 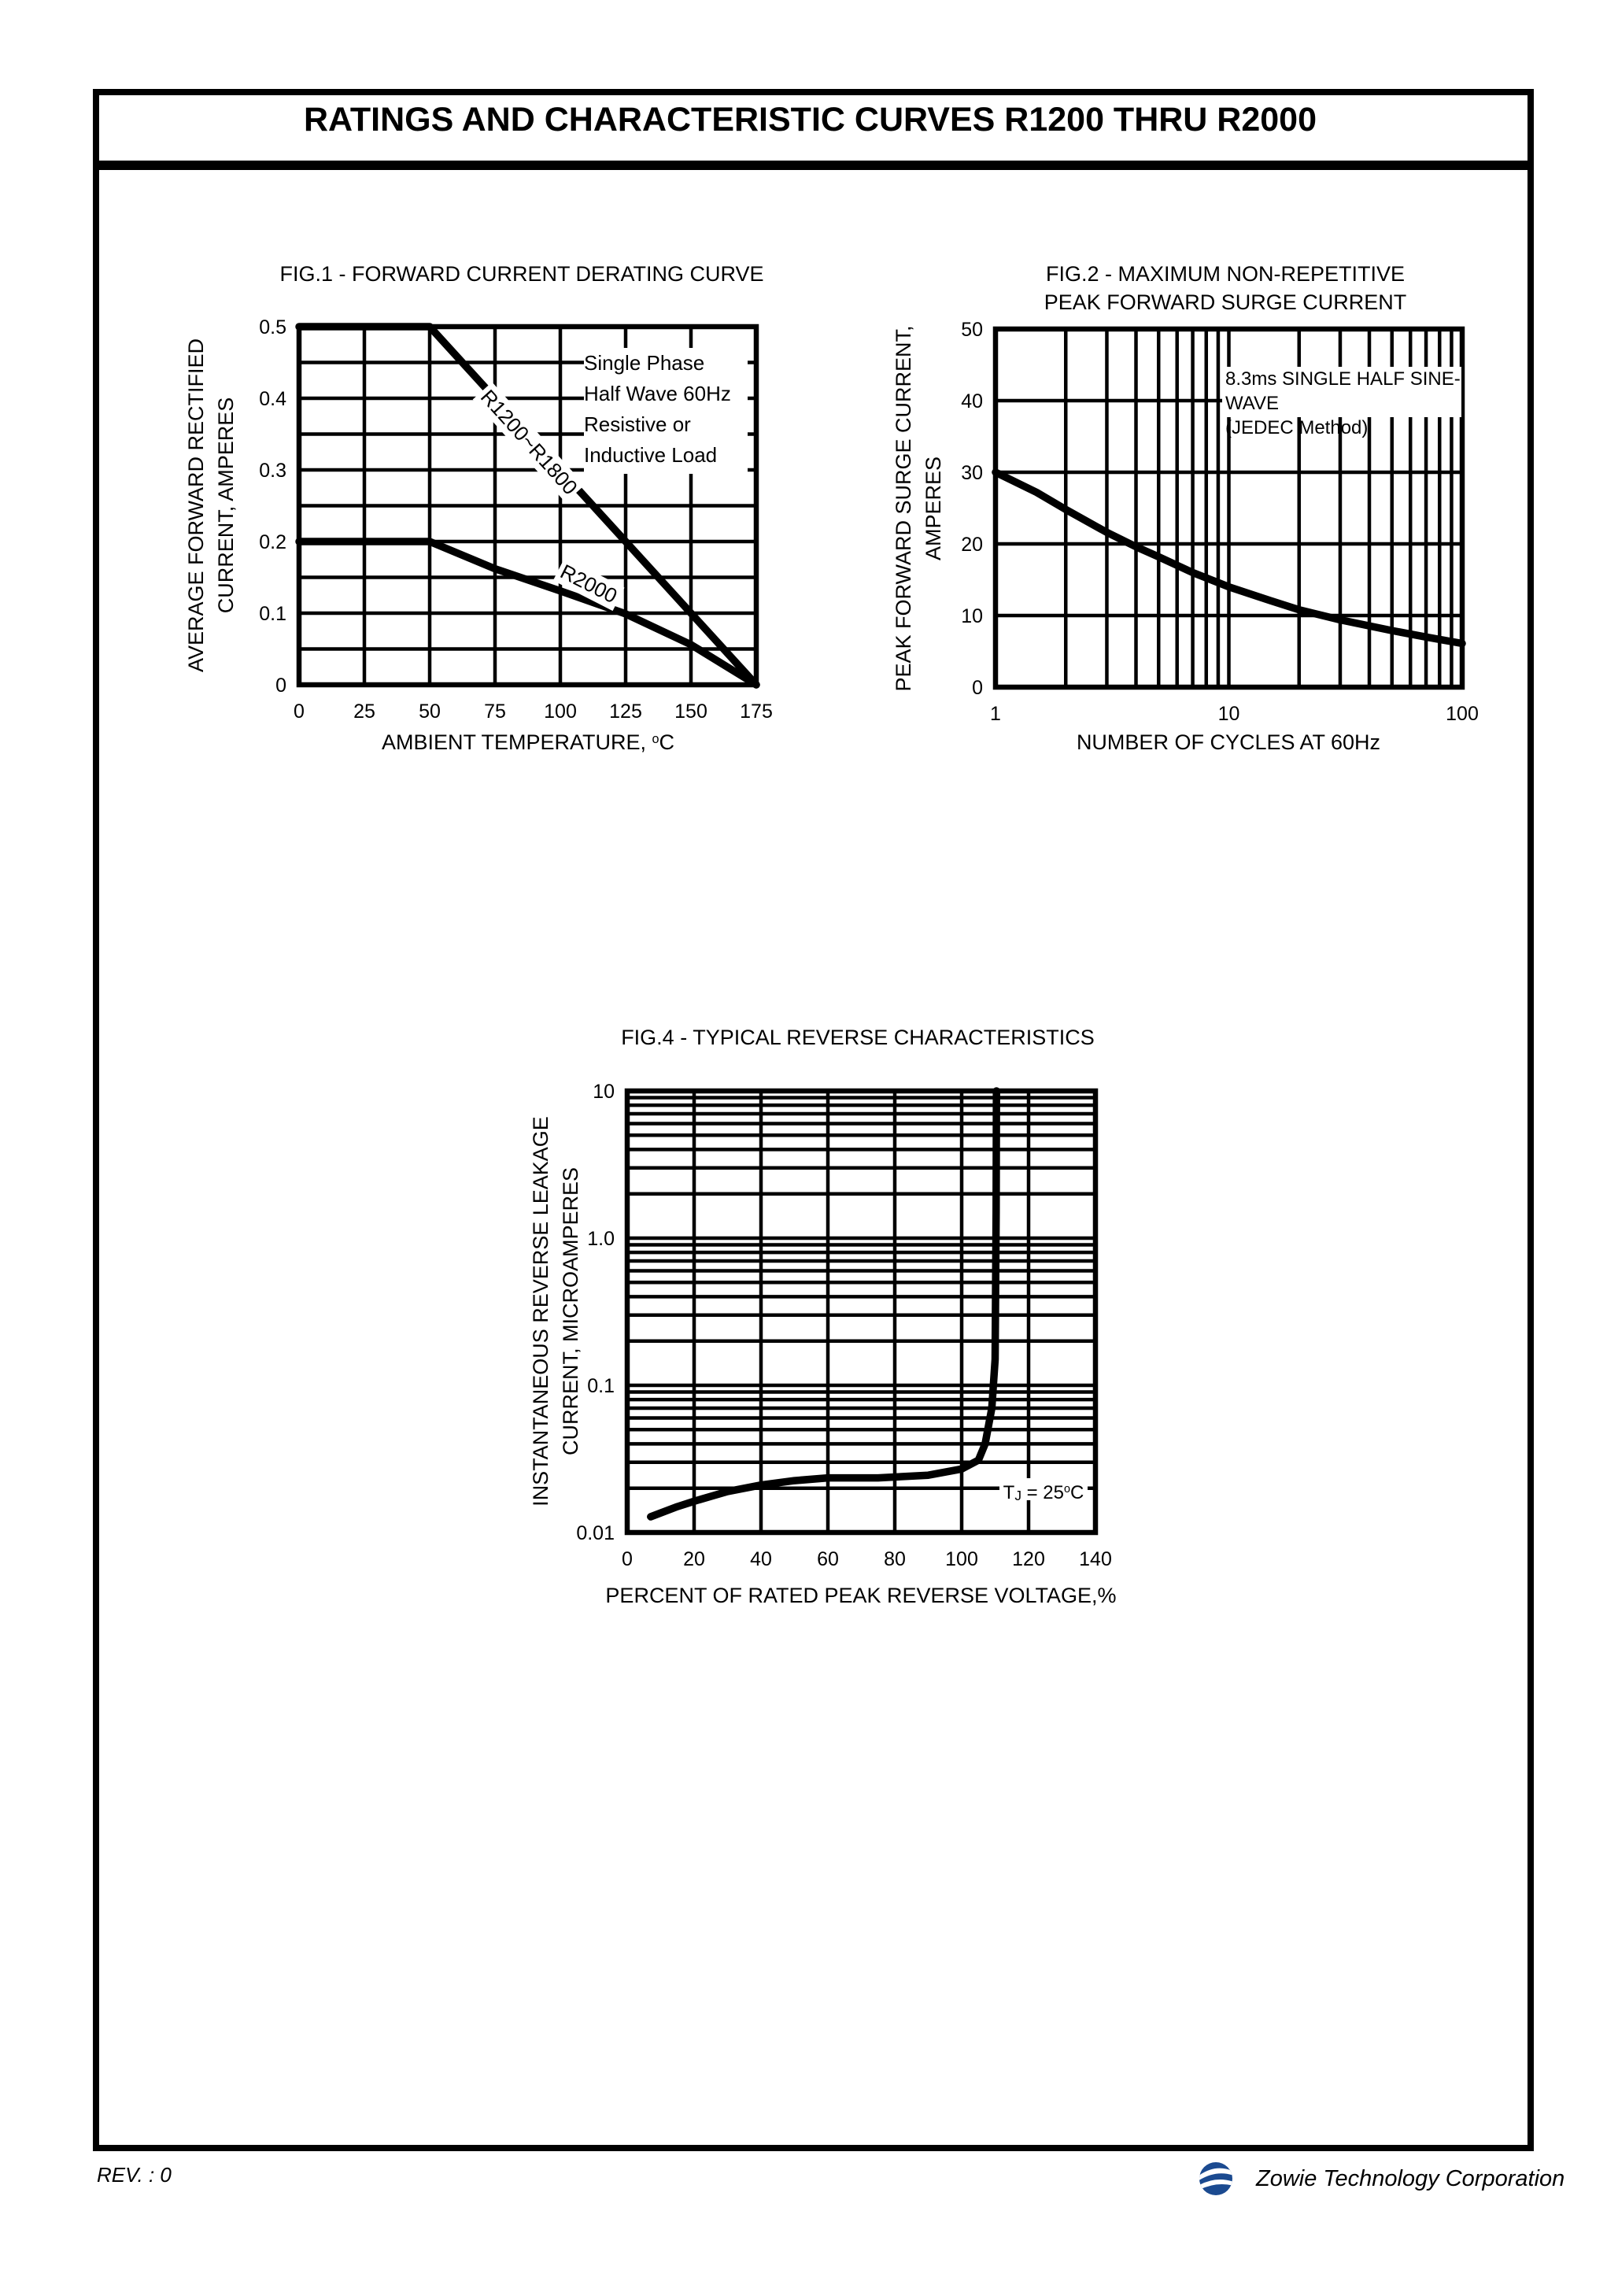 I want to click on svg-text: 0.2, so click(x=272, y=542).